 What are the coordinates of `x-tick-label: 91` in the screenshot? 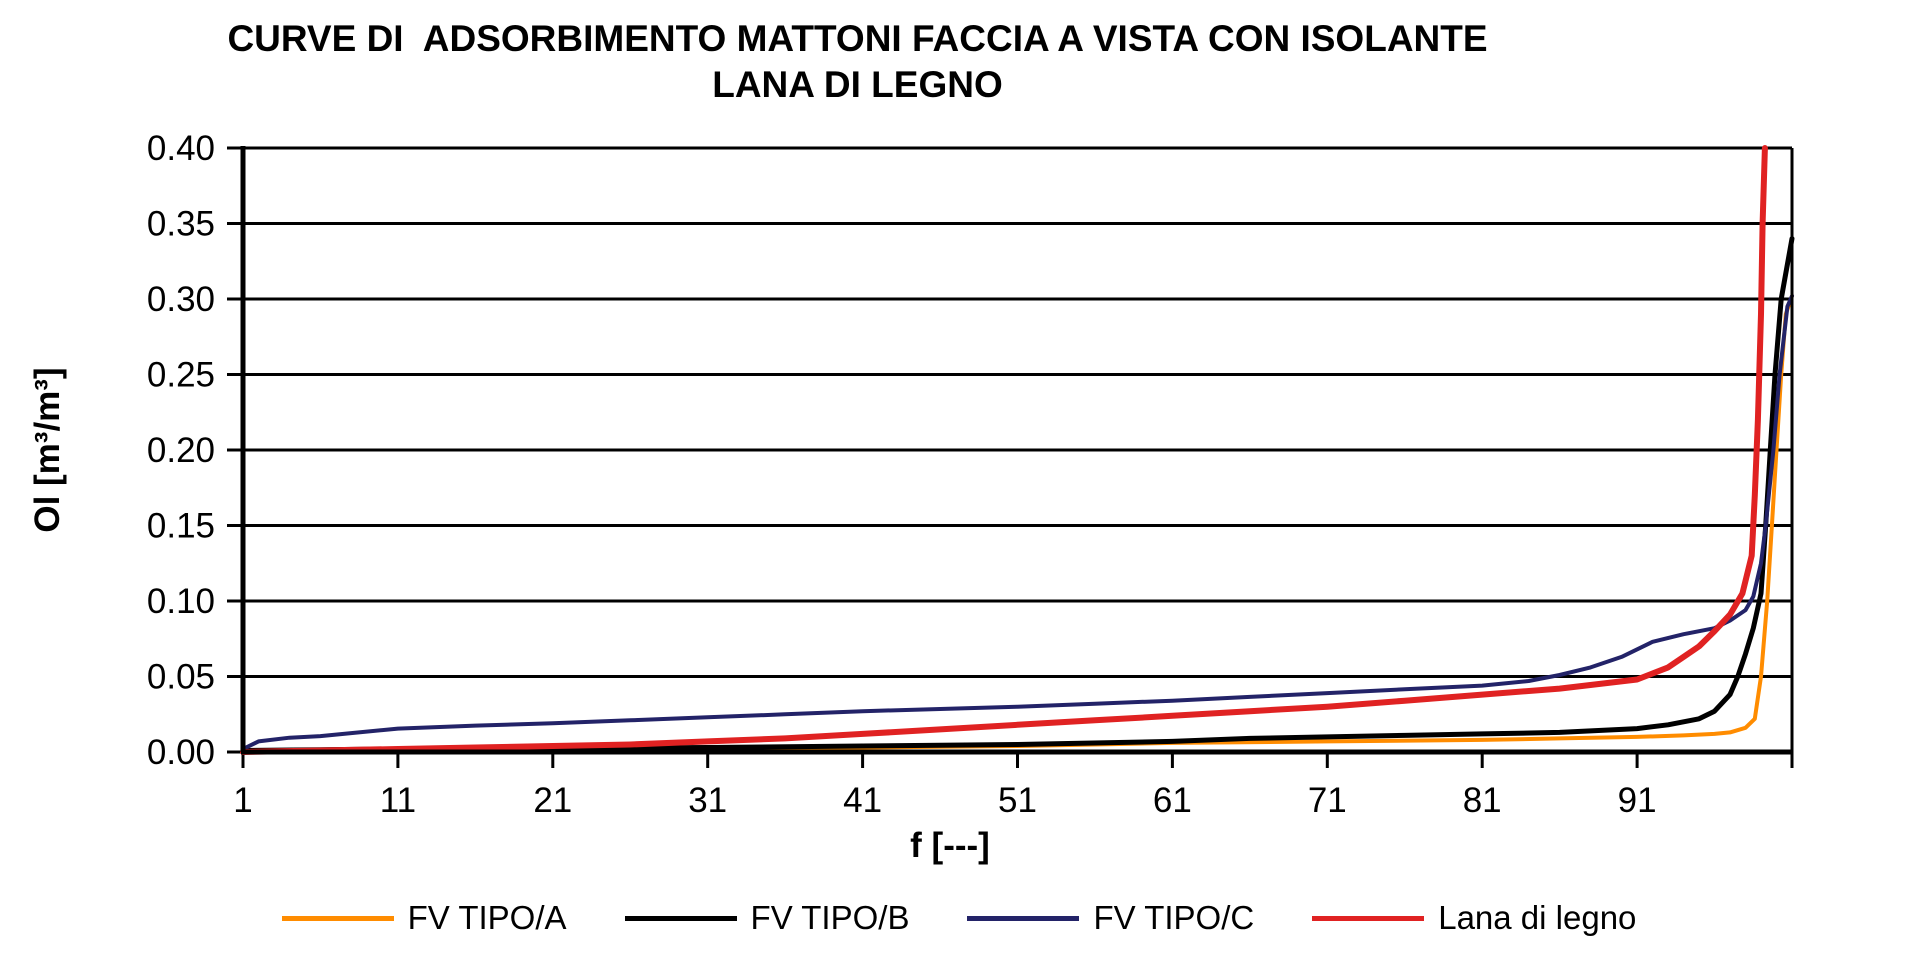 It's located at (1637, 800).